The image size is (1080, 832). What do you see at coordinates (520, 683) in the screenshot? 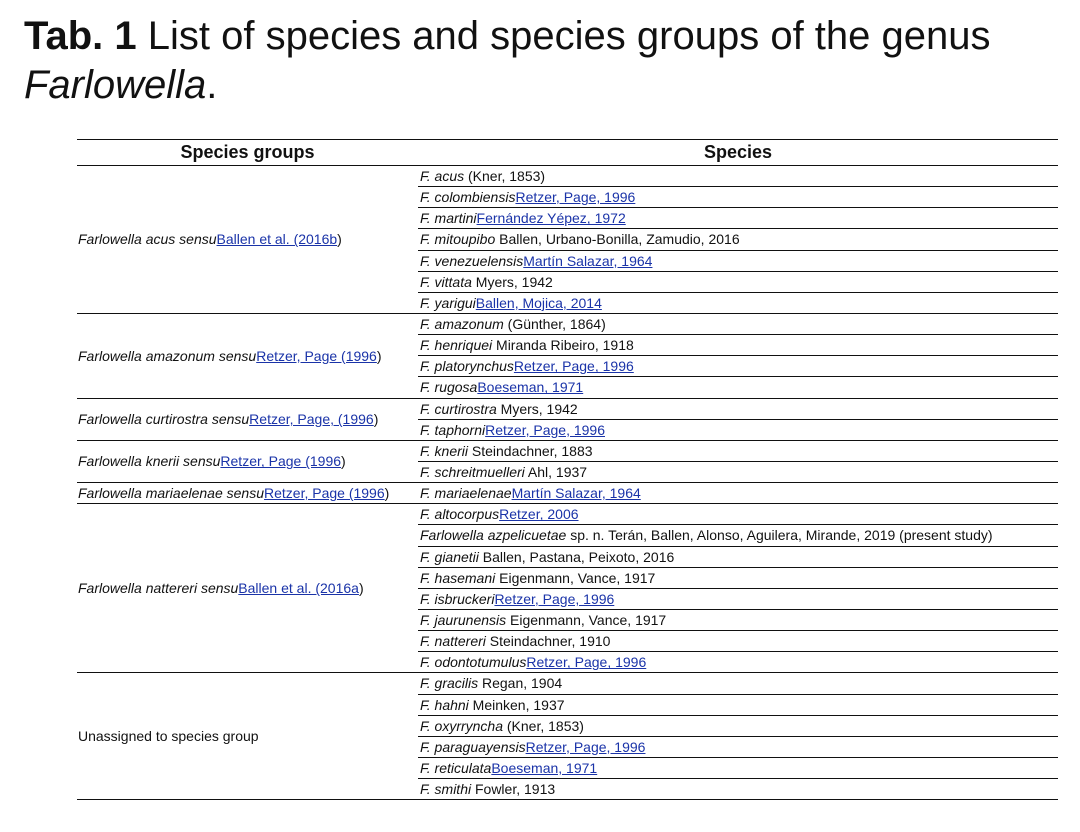
I see `species-authority: Regan, 1904` at bounding box center [520, 683].